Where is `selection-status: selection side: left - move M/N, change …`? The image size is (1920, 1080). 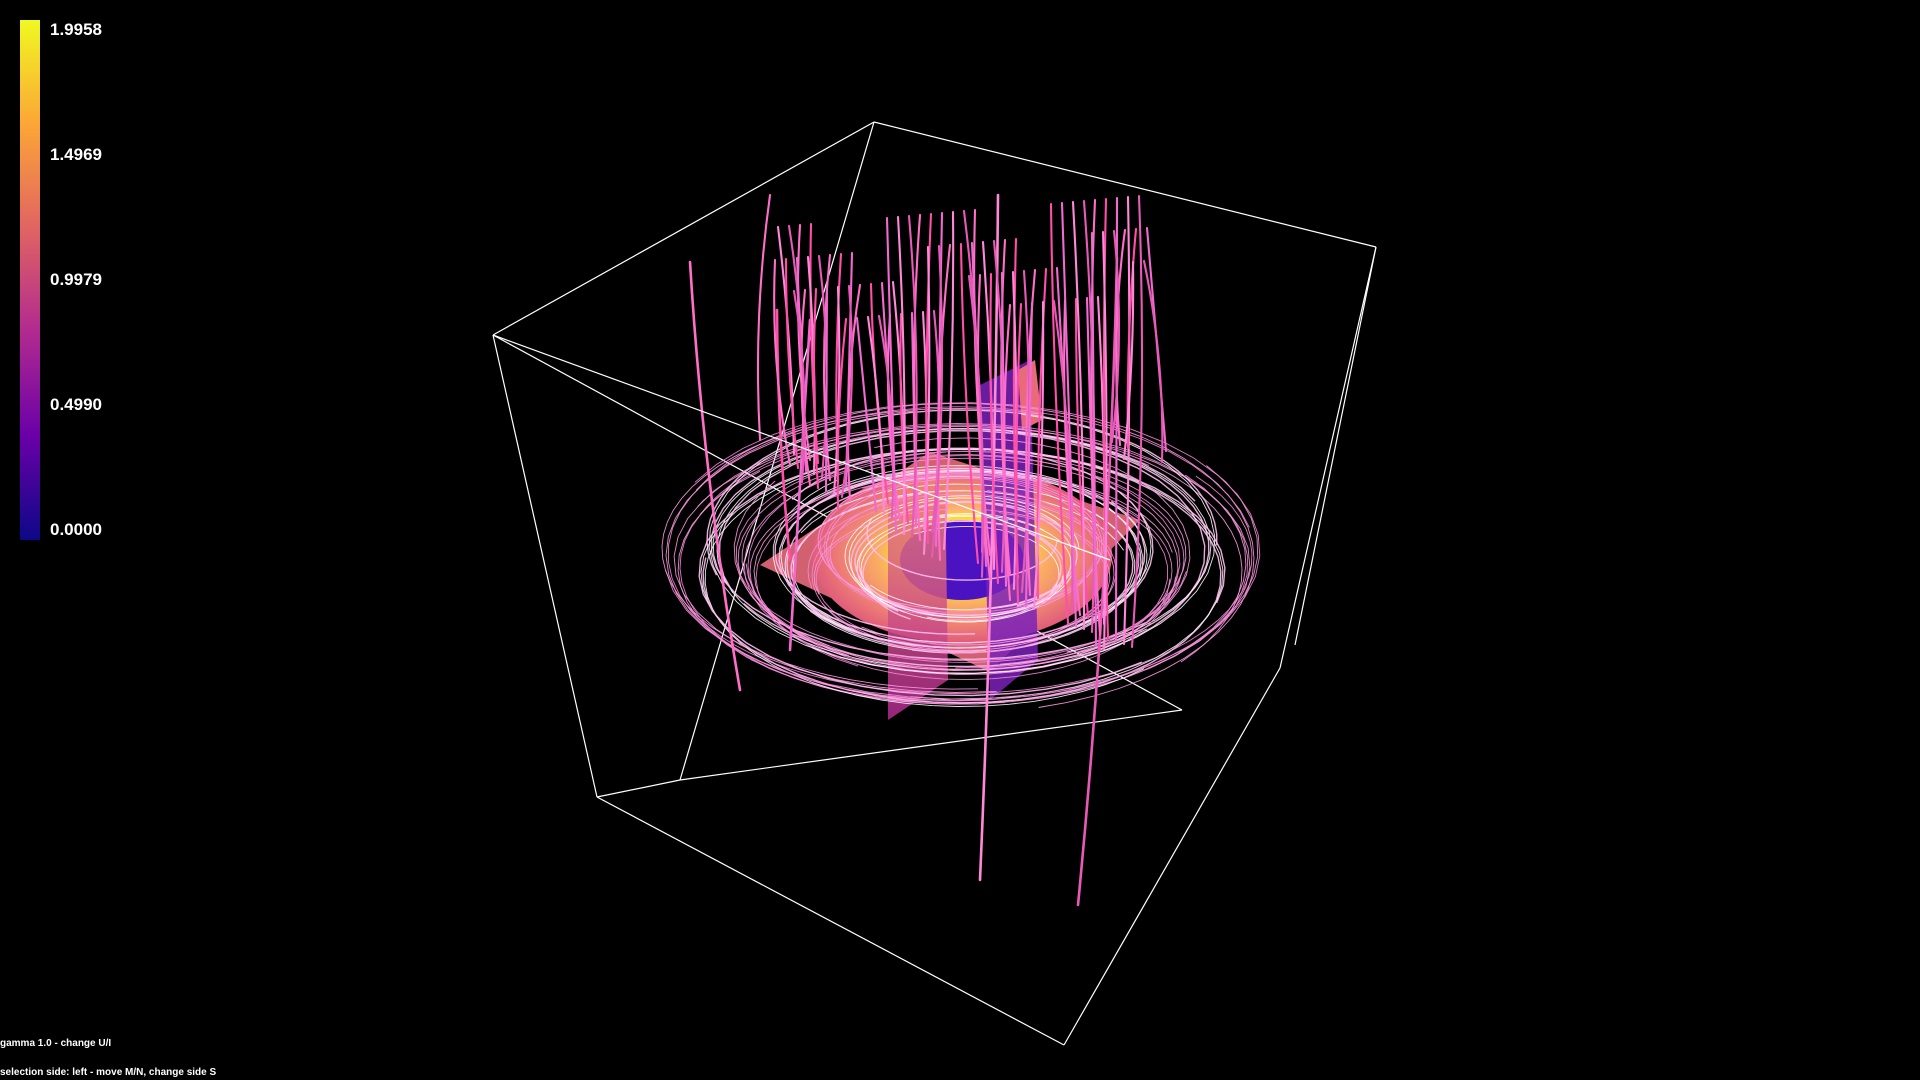 selection-status: selection side: left - move M/N, change … is located at coordinates (108, 1072).